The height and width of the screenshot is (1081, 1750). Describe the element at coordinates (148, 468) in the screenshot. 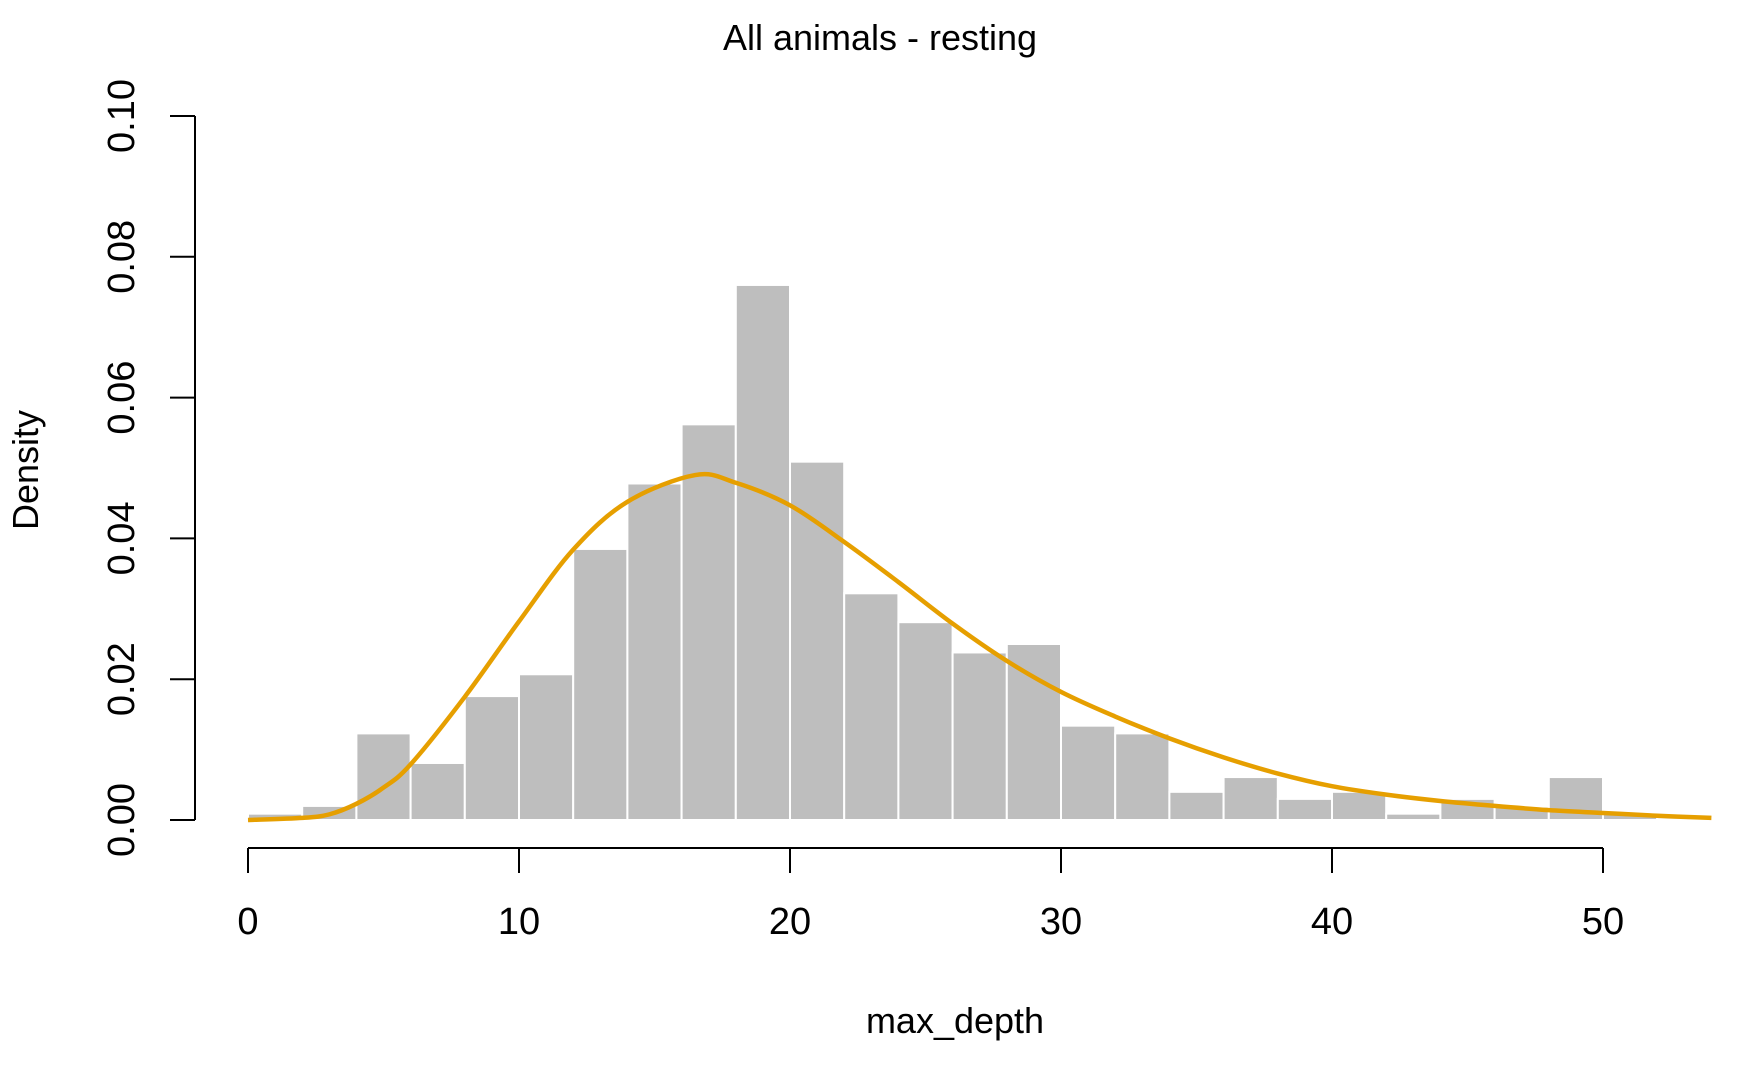

I see `y-axis: 0.00 0.02 0.04 0.06 0.08 0.10` at that location.